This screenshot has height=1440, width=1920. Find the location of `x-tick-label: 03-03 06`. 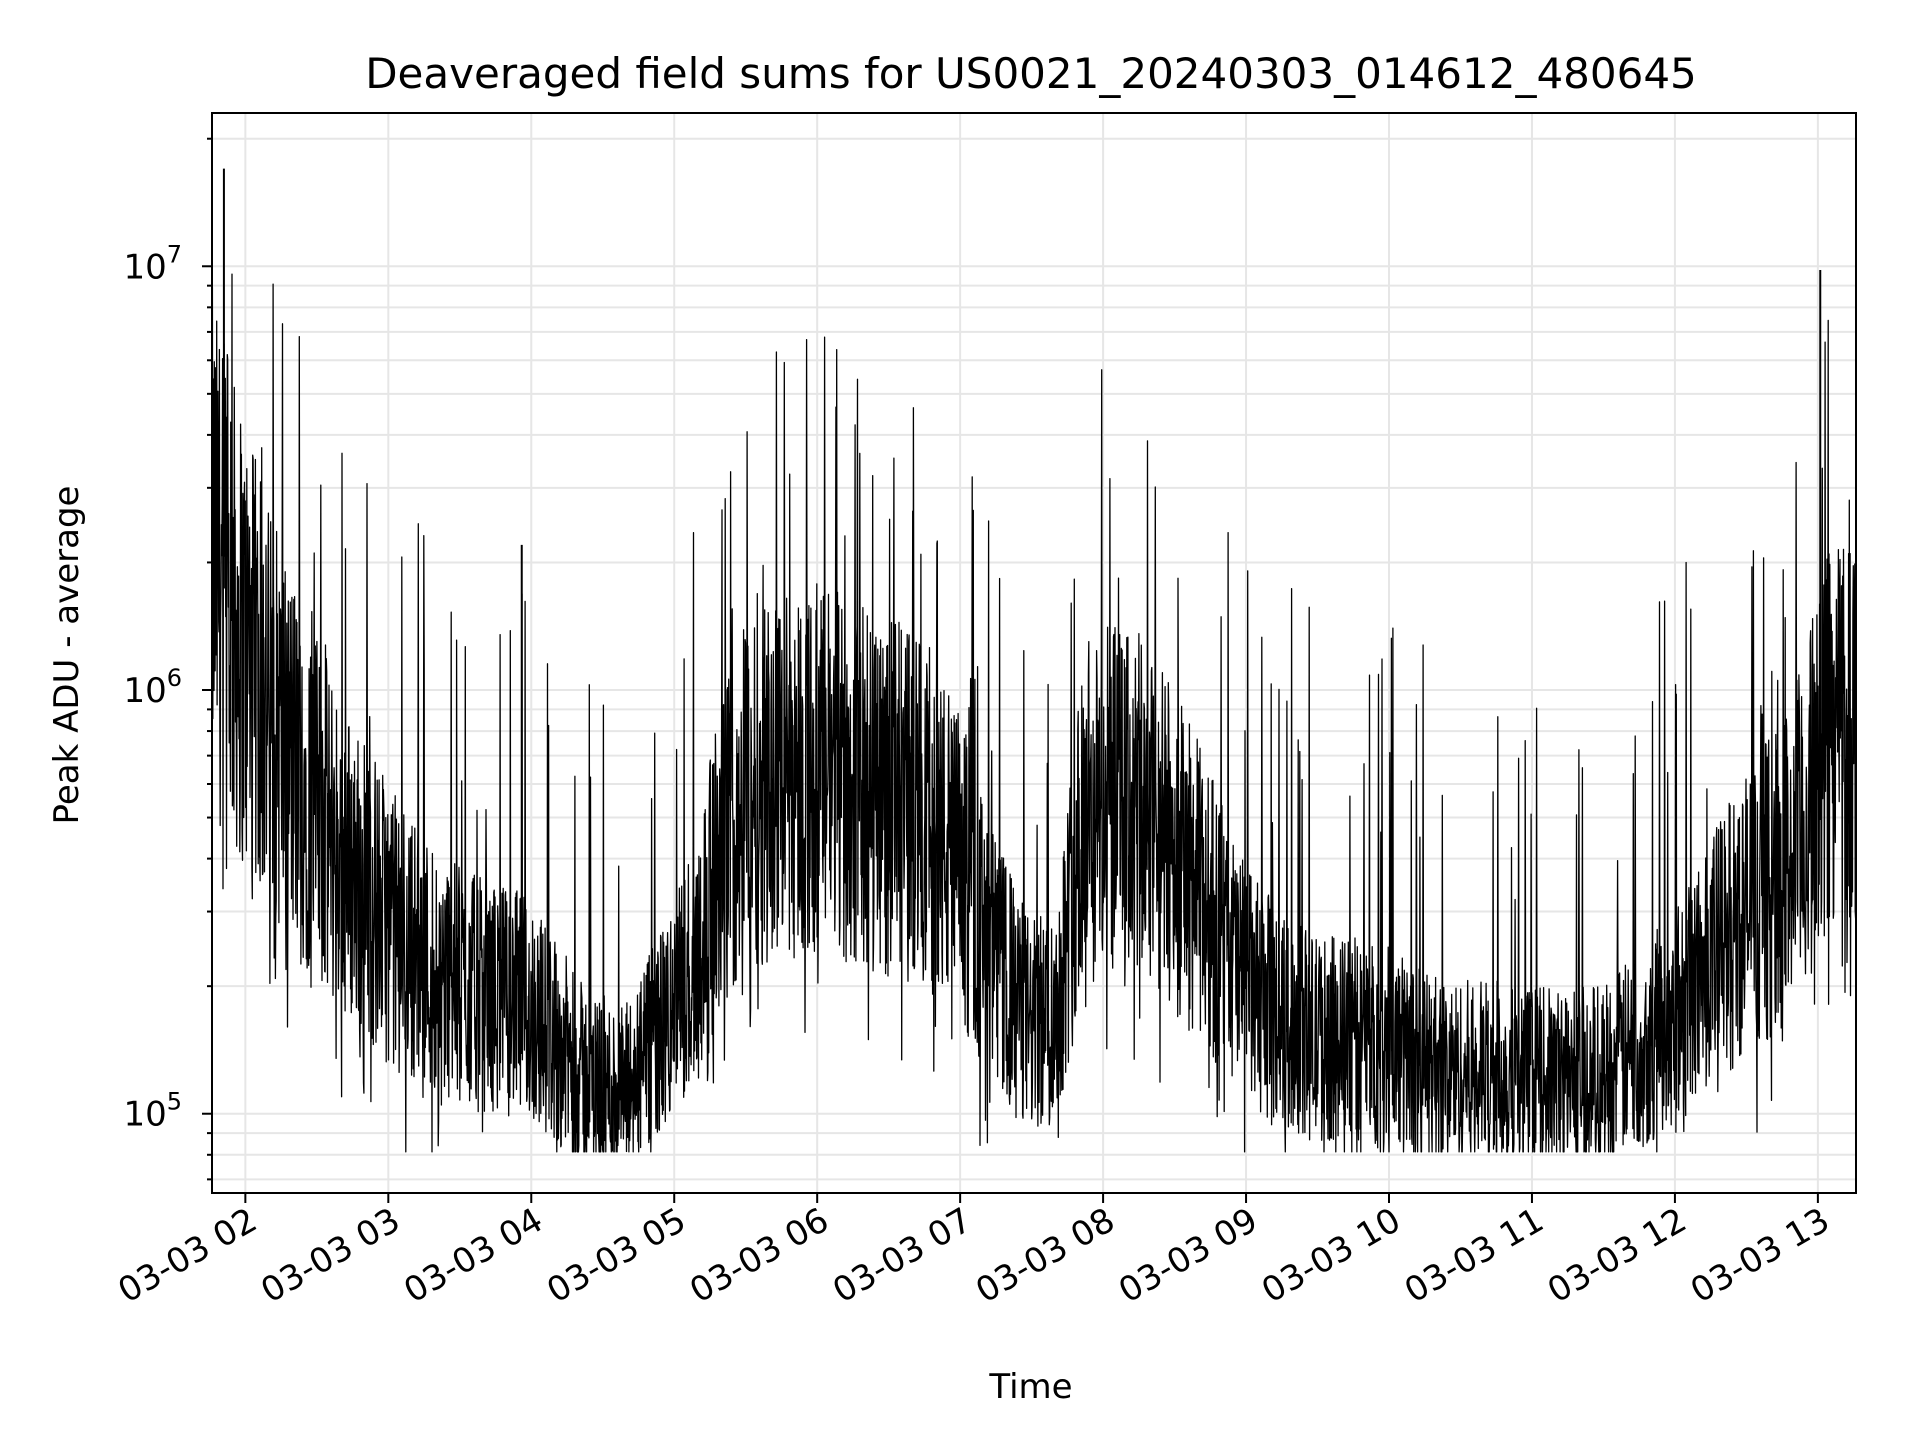

x-tick-label: 03-03 06 is located at coordinates (759, 1255).